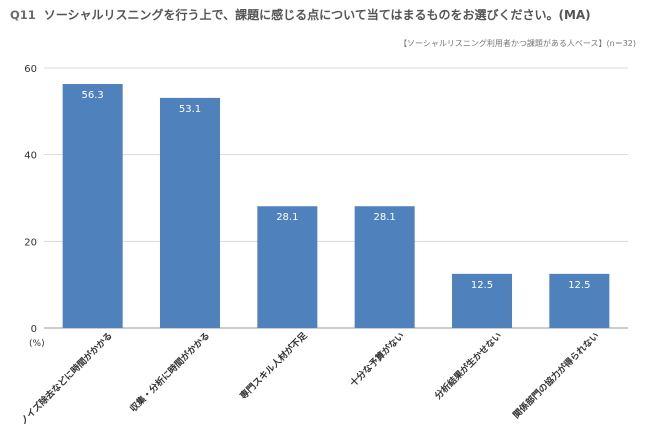  Describe the element at coordinates (30, 156) in the screenshot. I see `y-tick-label: 40` at that location.